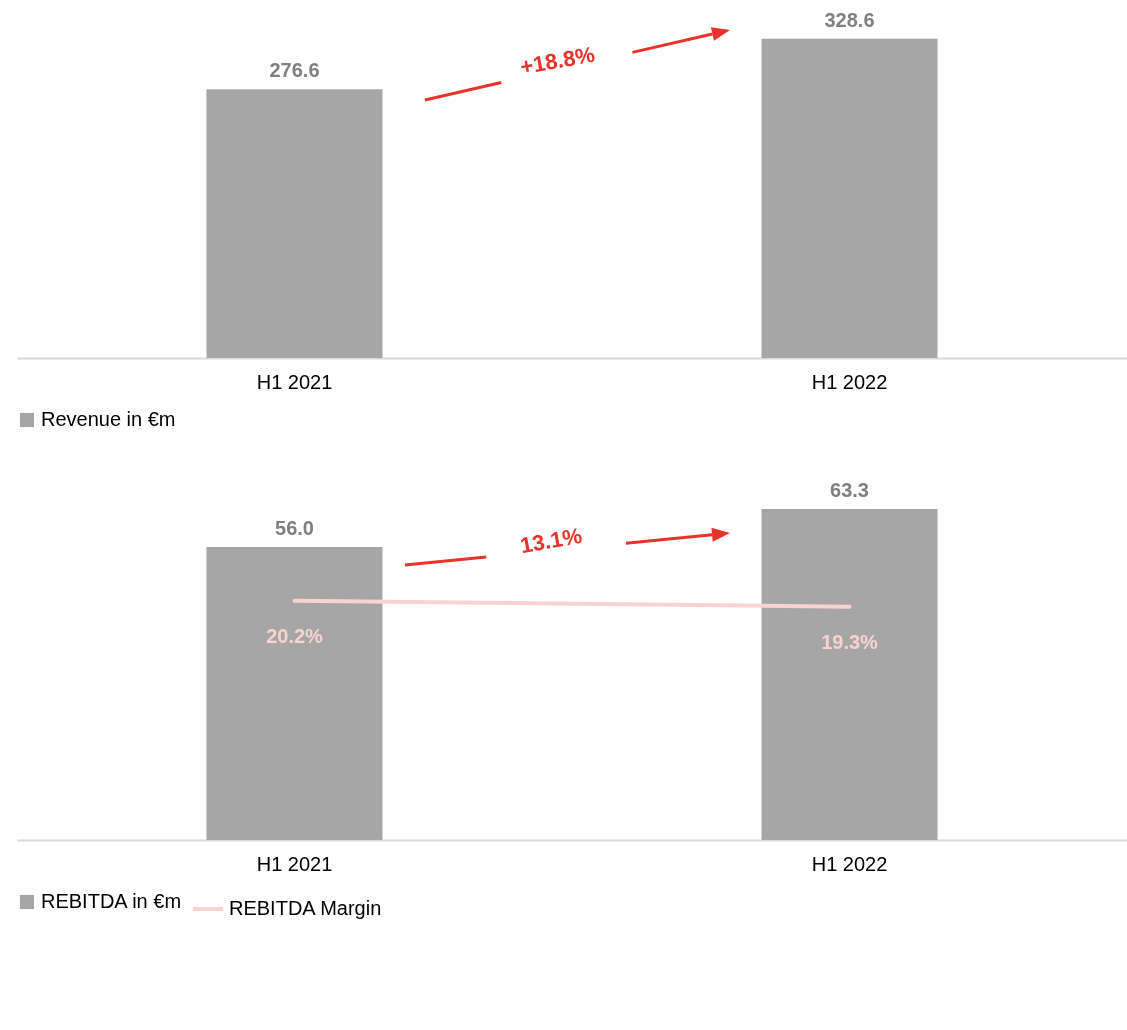 This screenshot has height=1030, width=1127. What do you see at coordinates (551, 541) in the screenshot?
I see `annotation: 13.1%` at bounding box center [551, 541].